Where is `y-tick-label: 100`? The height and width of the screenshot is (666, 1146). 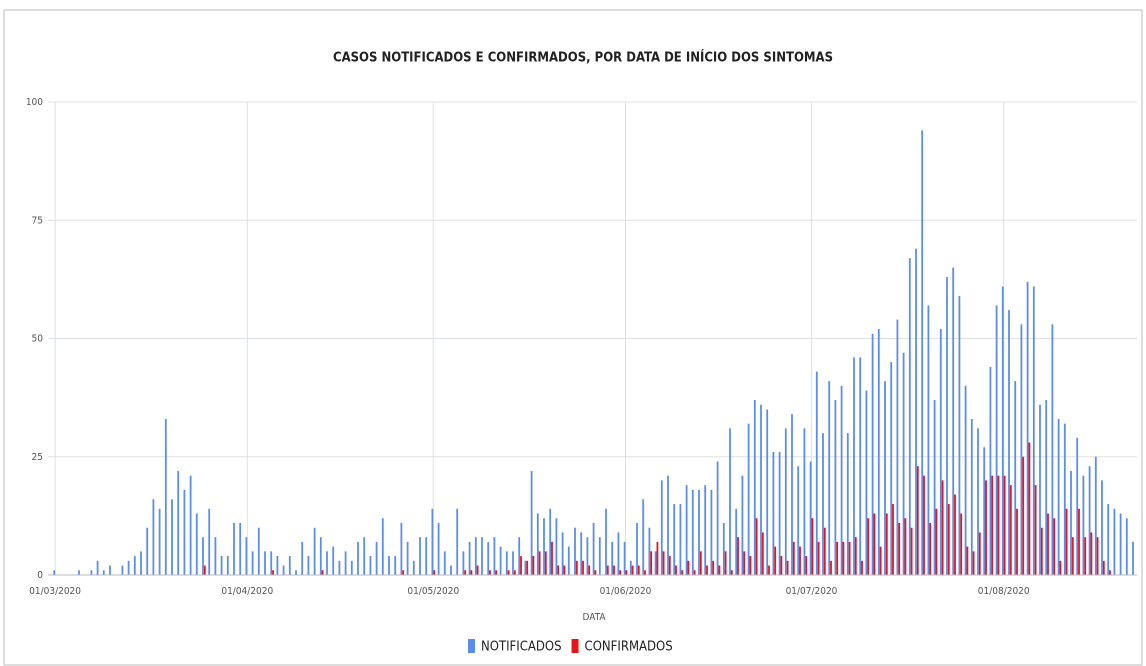
y-tick-label: 100 is located at coordinates (34, 102).